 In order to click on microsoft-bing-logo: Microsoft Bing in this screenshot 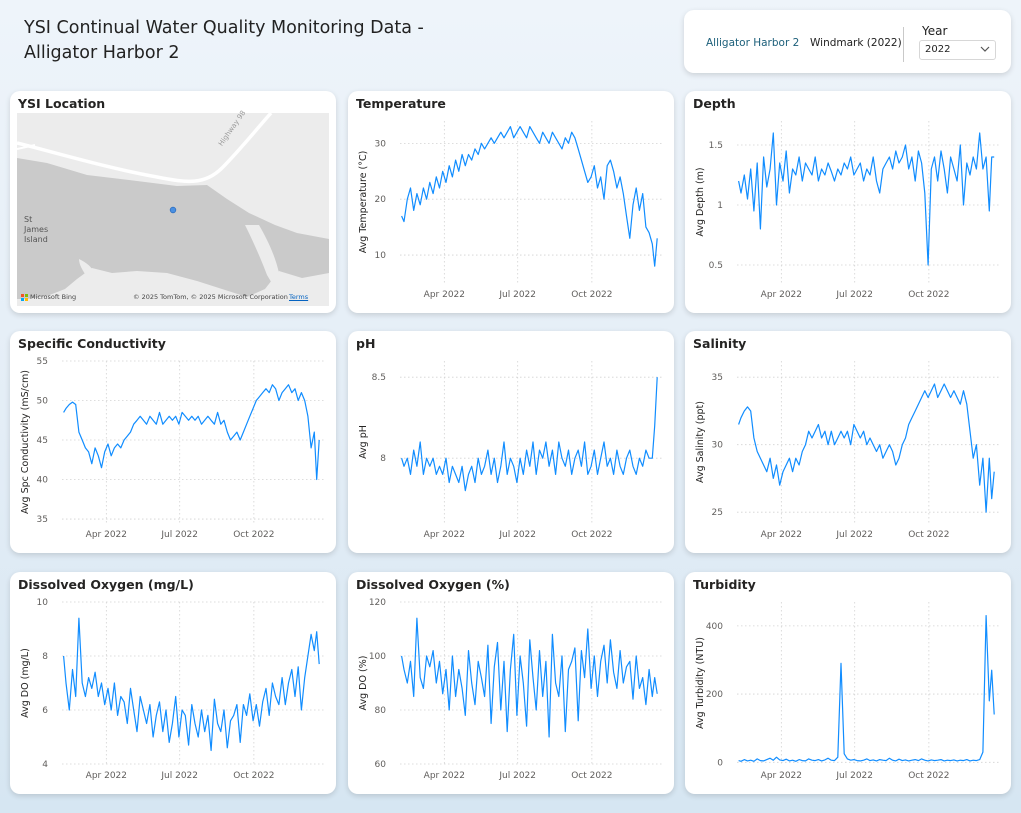, I will do `click(48, 297)`.